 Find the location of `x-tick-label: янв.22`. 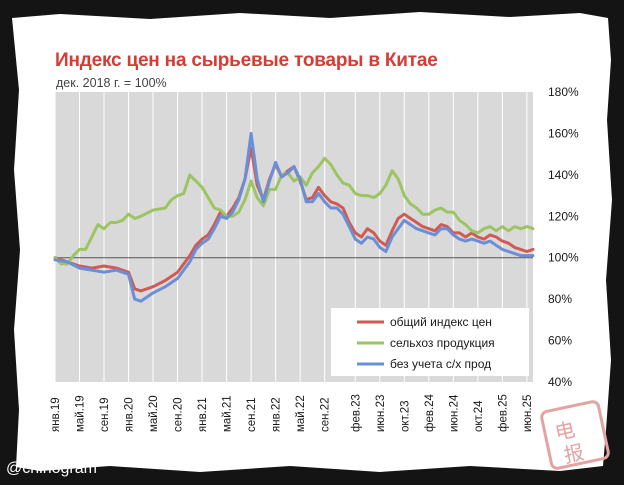

x-tick-label: янв.22 is located at coordinates (277, 414).